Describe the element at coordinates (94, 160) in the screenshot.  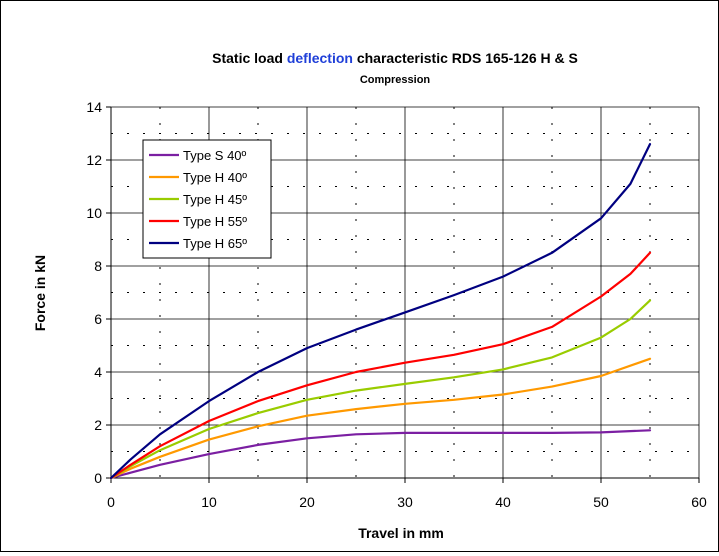
I see `y-tick-label: 12` at that location.